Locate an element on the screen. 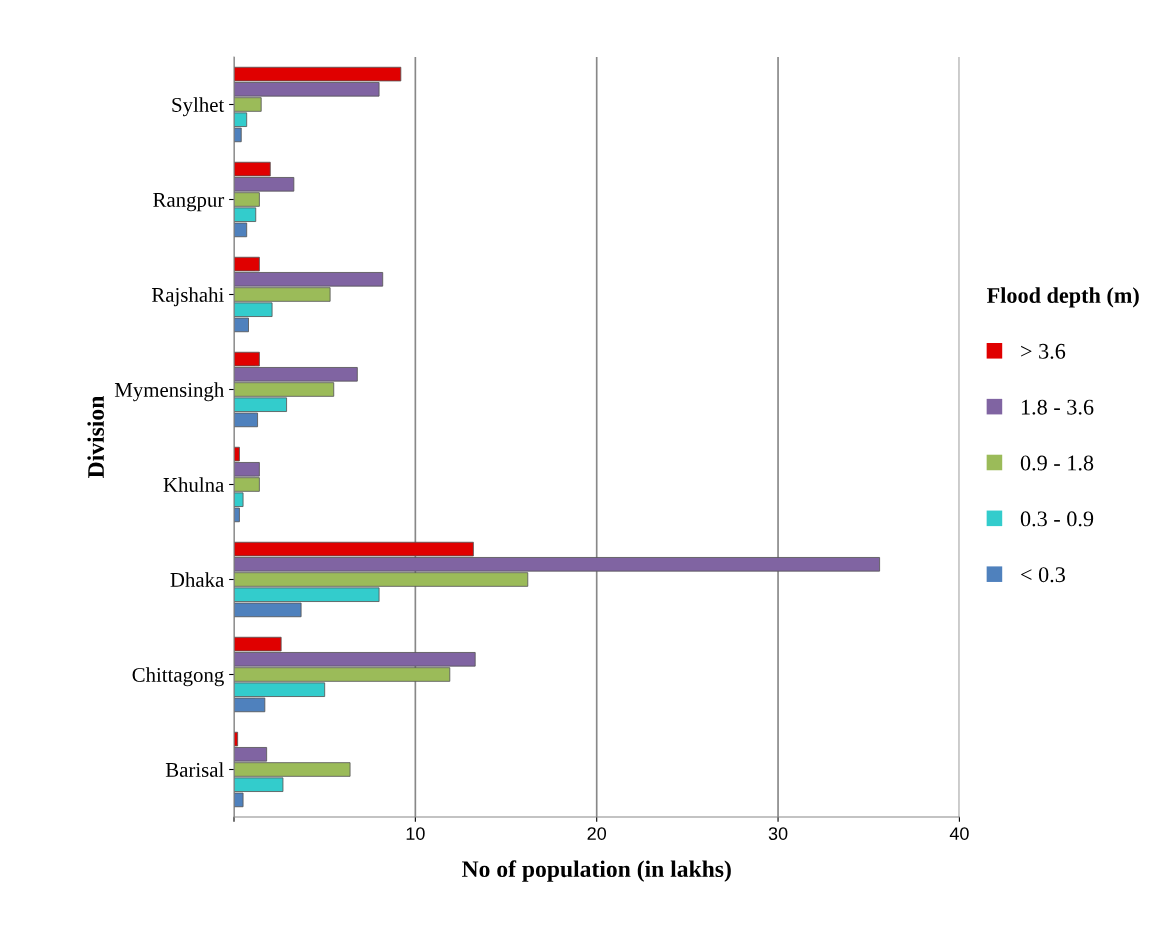  y-tick-label: Mymensingh is located at coordinates (169, 392).